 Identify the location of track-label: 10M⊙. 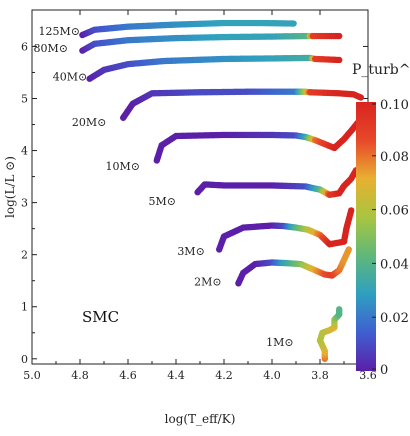
(123, 166).